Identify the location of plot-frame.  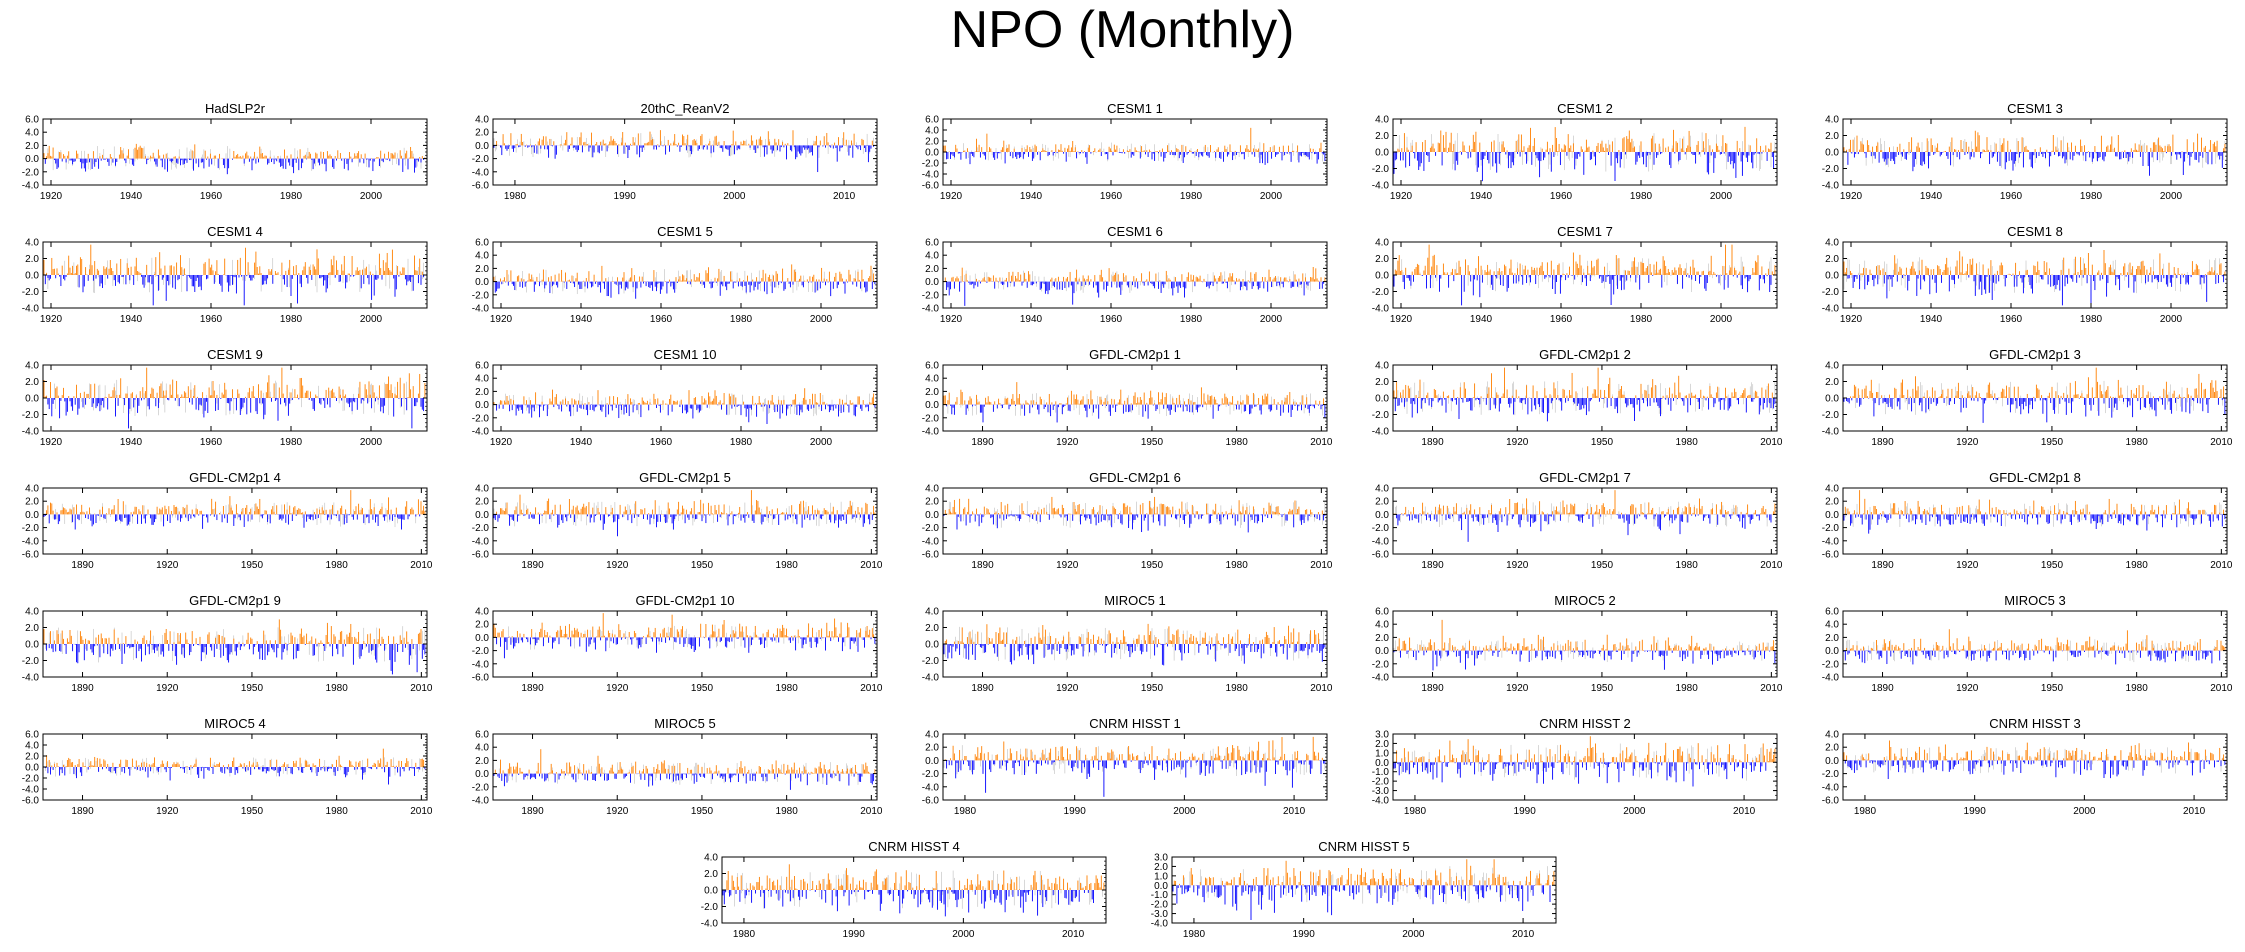
(685, 152).